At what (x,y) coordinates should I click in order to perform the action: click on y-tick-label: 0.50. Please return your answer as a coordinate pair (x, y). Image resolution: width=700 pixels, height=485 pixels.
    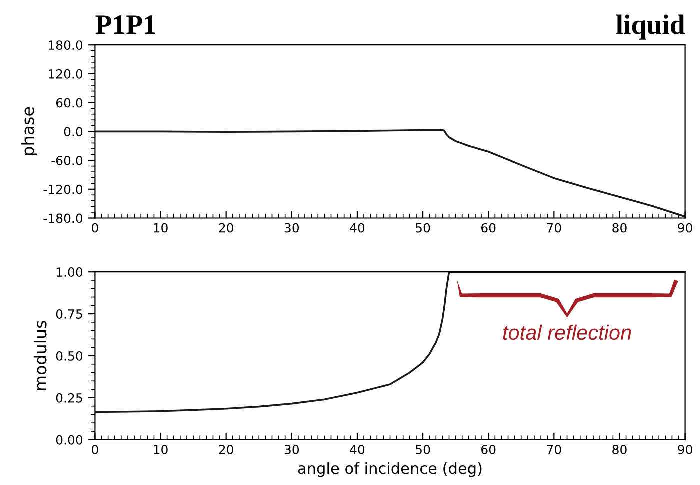
    Looking at the image, I should click on (69, 356).